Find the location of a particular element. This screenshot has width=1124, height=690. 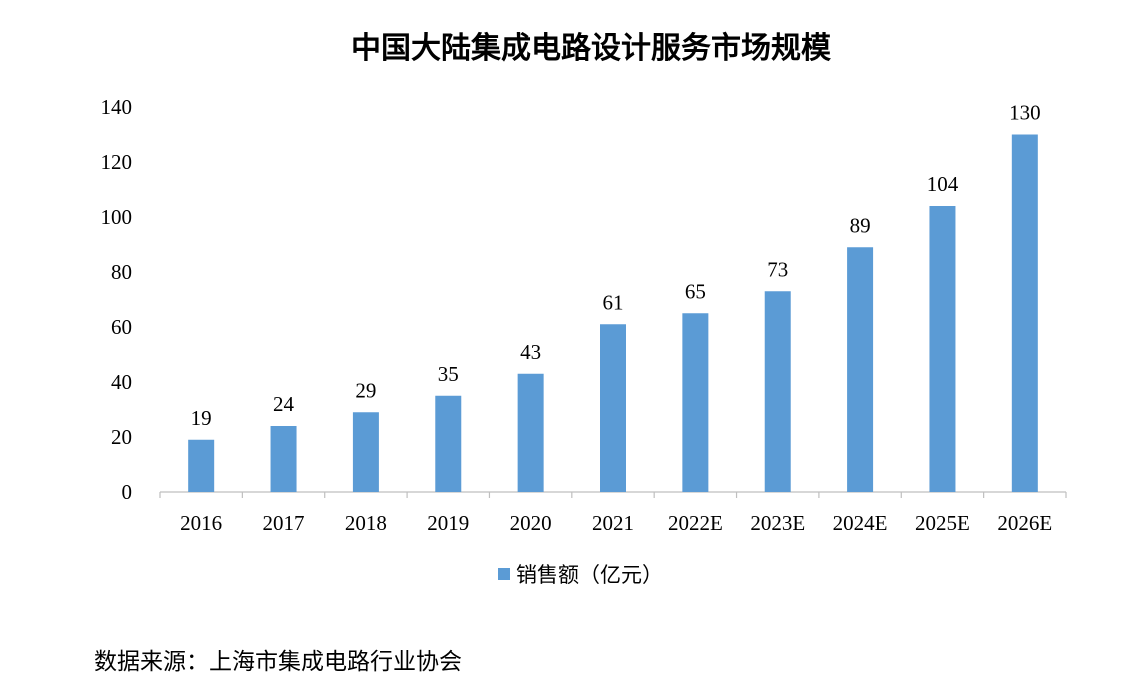

legend-swatch is located at coordinates (504, 574).